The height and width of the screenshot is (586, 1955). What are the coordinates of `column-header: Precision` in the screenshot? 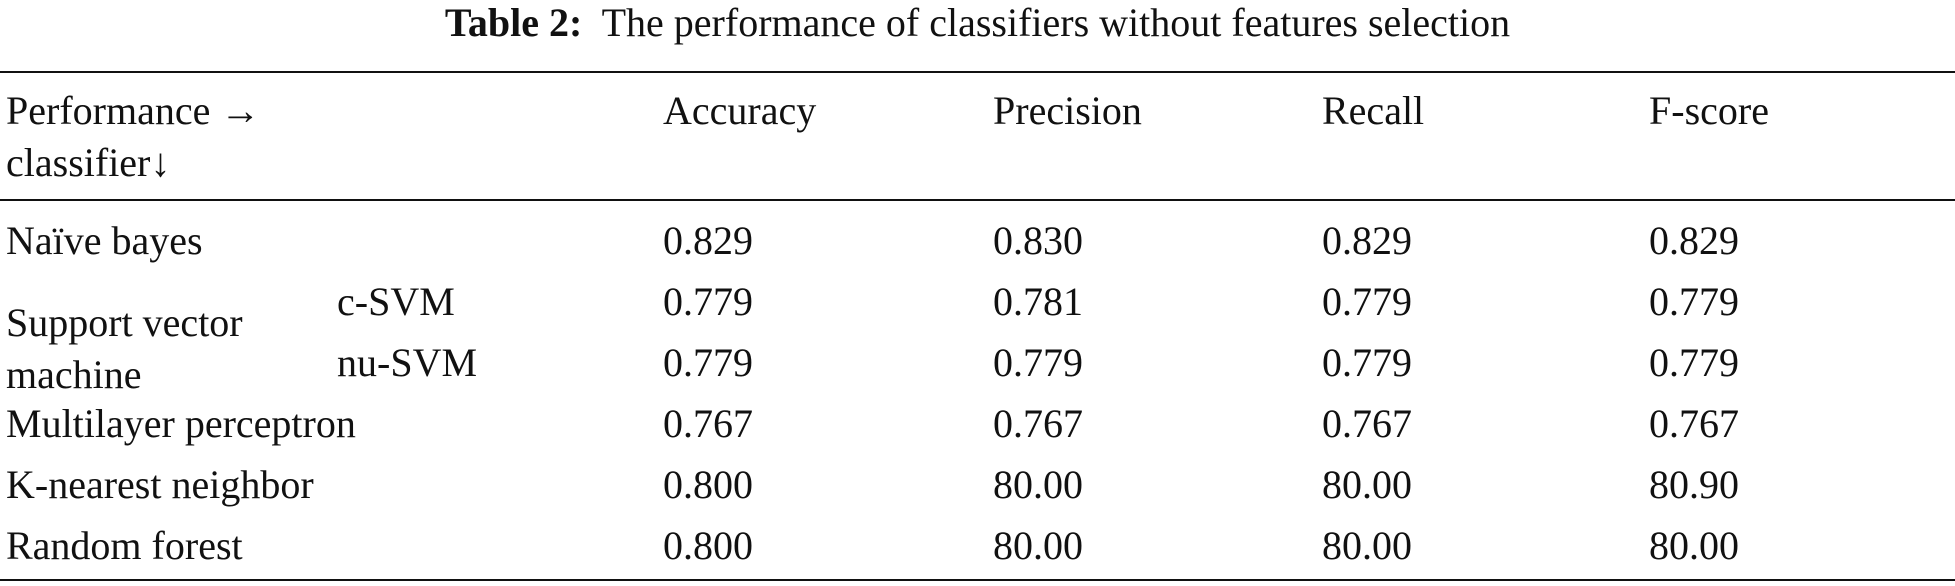 It's located at (1067, 110).